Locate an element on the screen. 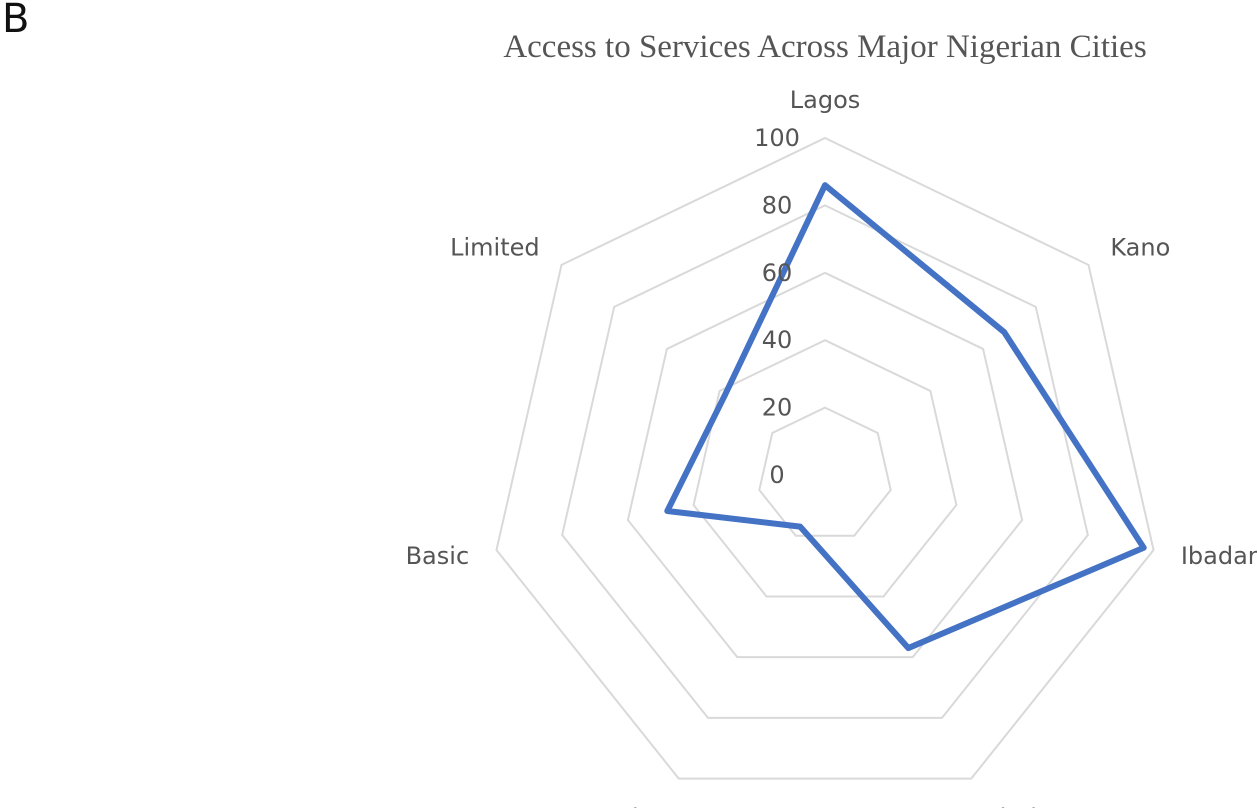 Image resolution: width=1257 pixels, height=808 pixels. radial-tick-label: 40 is located at coordinates (777, 340).